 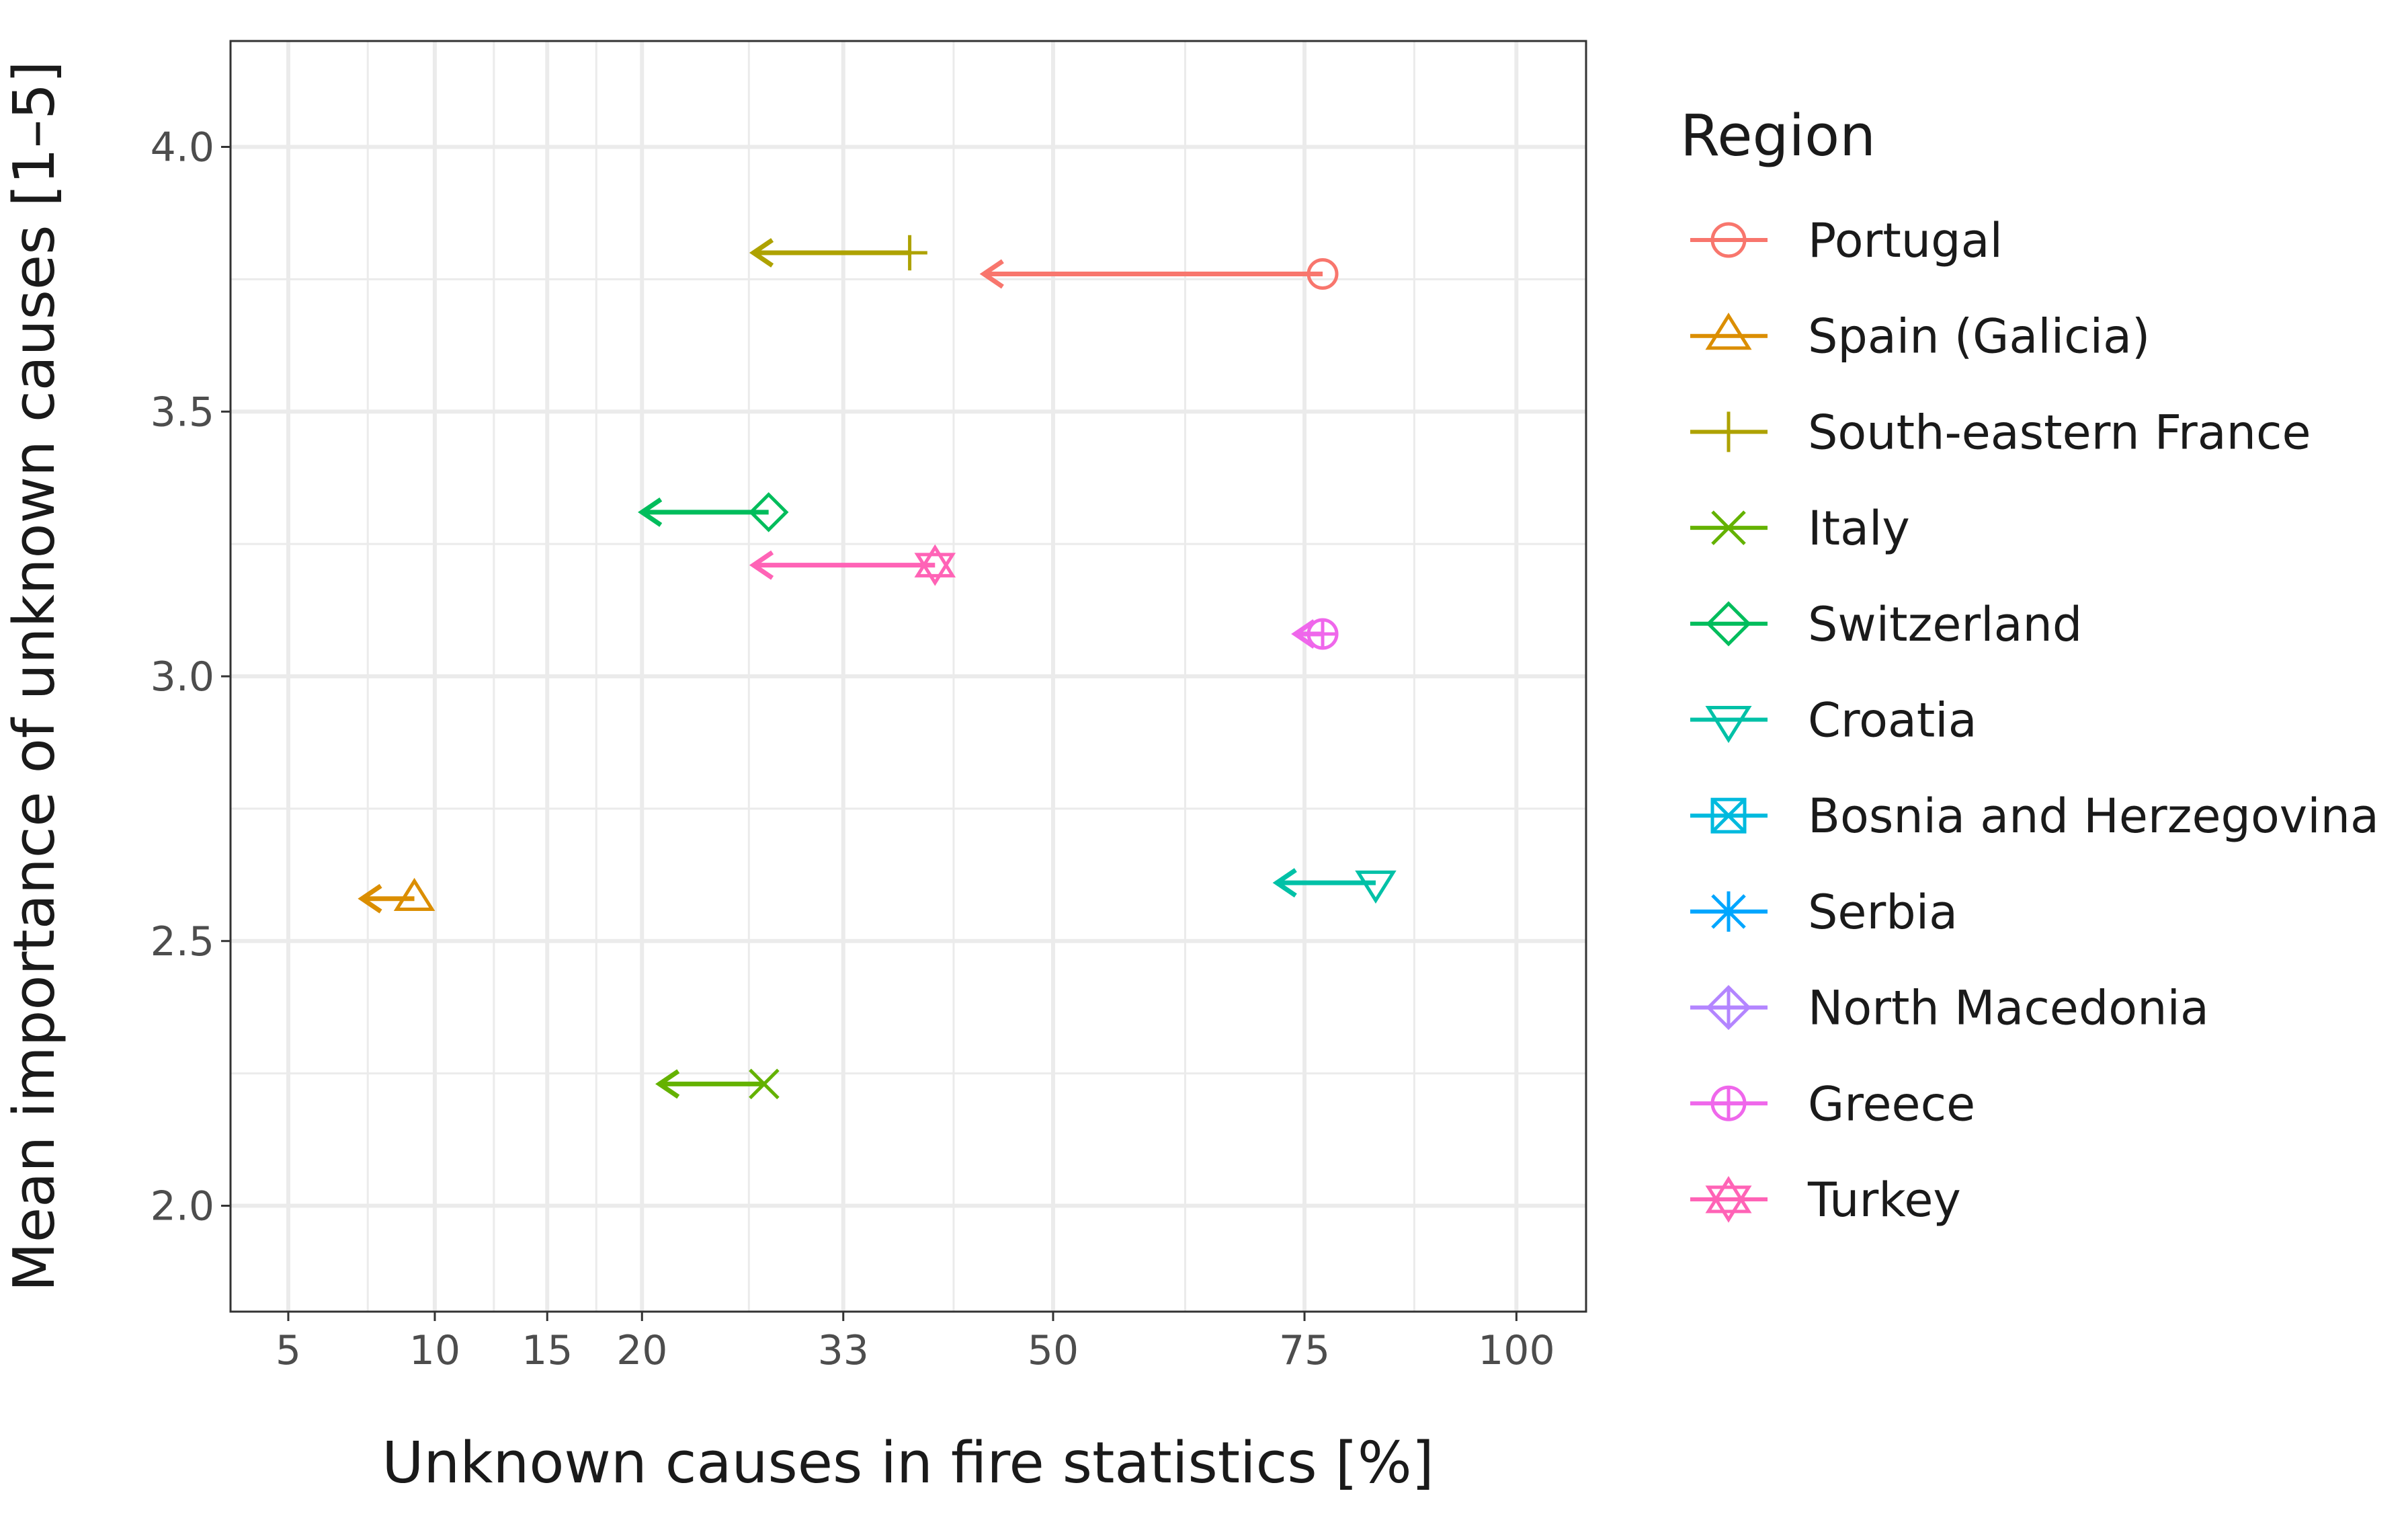 What do you see at coordinates (183, 941) in the screenshot?
I see `y-tick-label: 2.5` at bounding box center [183, 941].